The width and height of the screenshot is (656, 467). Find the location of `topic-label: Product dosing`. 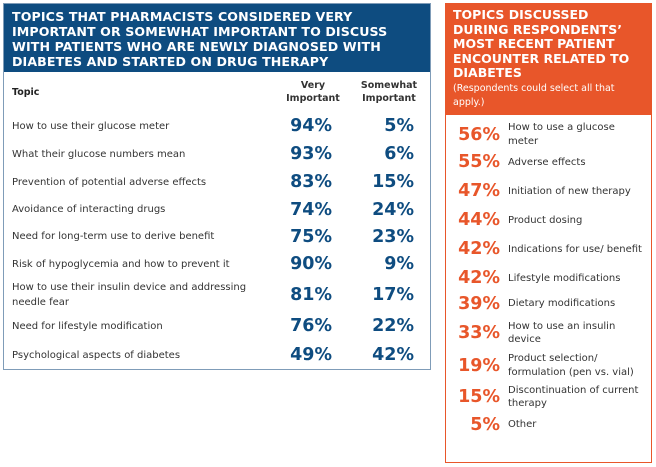

topic-label: Product dosing is located at coordinates (545, 220).